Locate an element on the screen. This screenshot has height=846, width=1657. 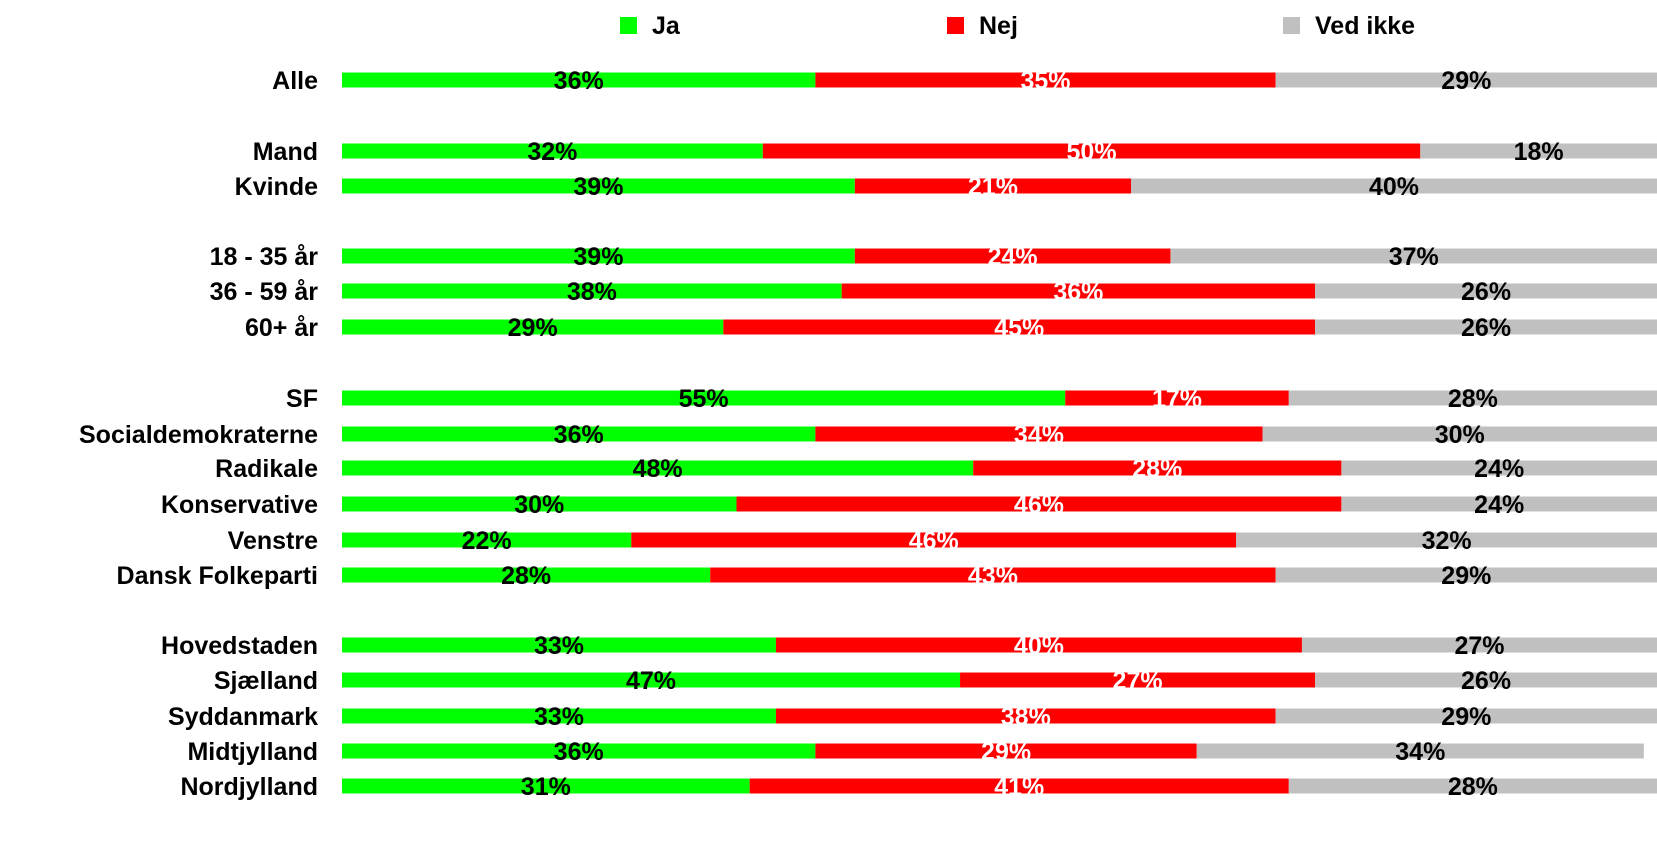
bar-venstre-ved-ikke is located at coordinates (1446, 540).